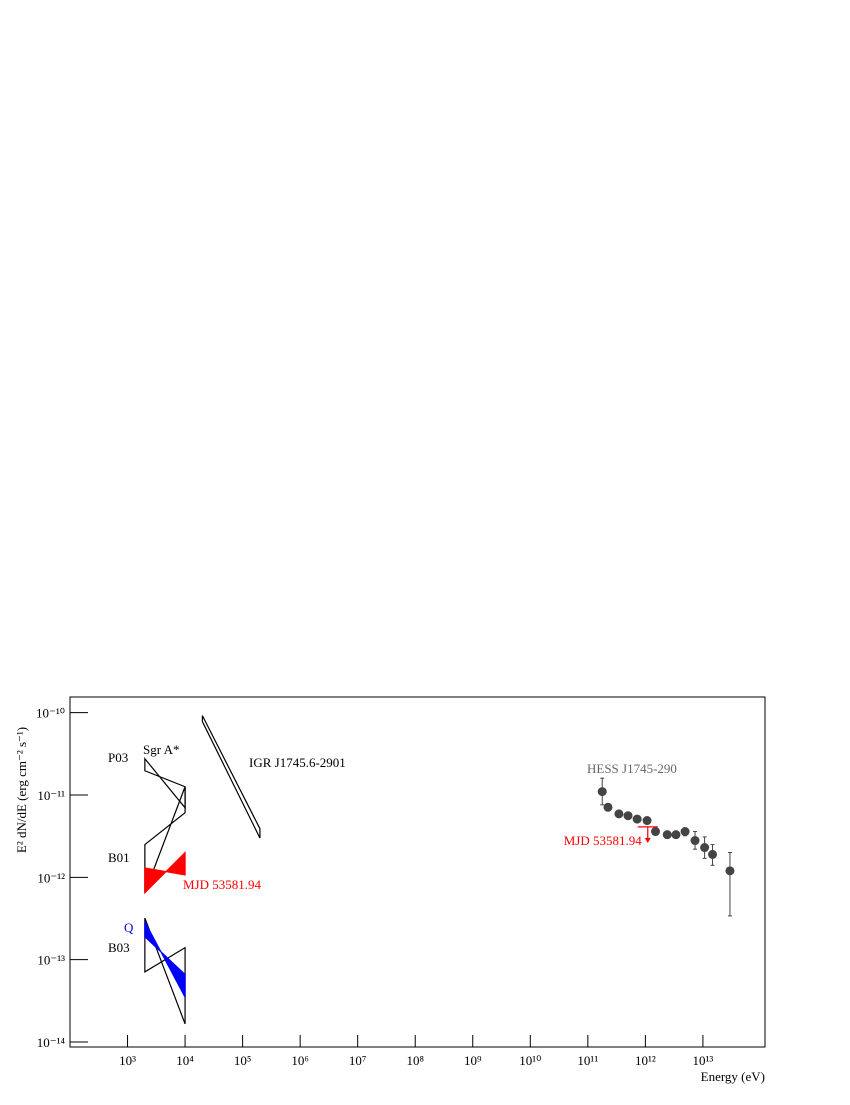 Image resolution: width=850 pixels, height=1105 pixels. Describe the element at coordinates (297, 762) in the screenshot. I see `bowtie-label: IGR J1745.6-2901` at that location.